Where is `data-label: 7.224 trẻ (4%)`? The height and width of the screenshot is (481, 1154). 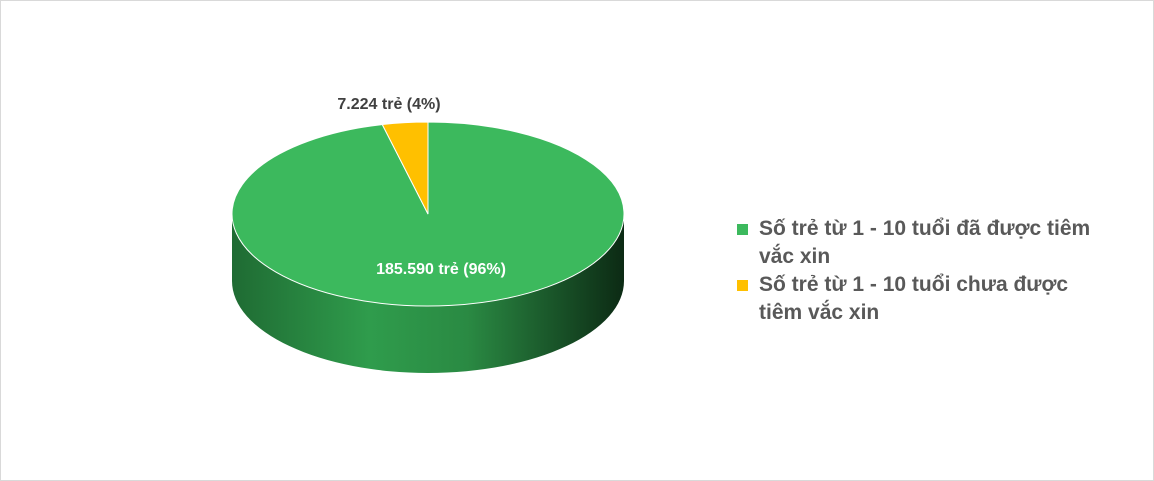
data-label: 7.224 trẻ (4%) is located at coordinates (388, 104).